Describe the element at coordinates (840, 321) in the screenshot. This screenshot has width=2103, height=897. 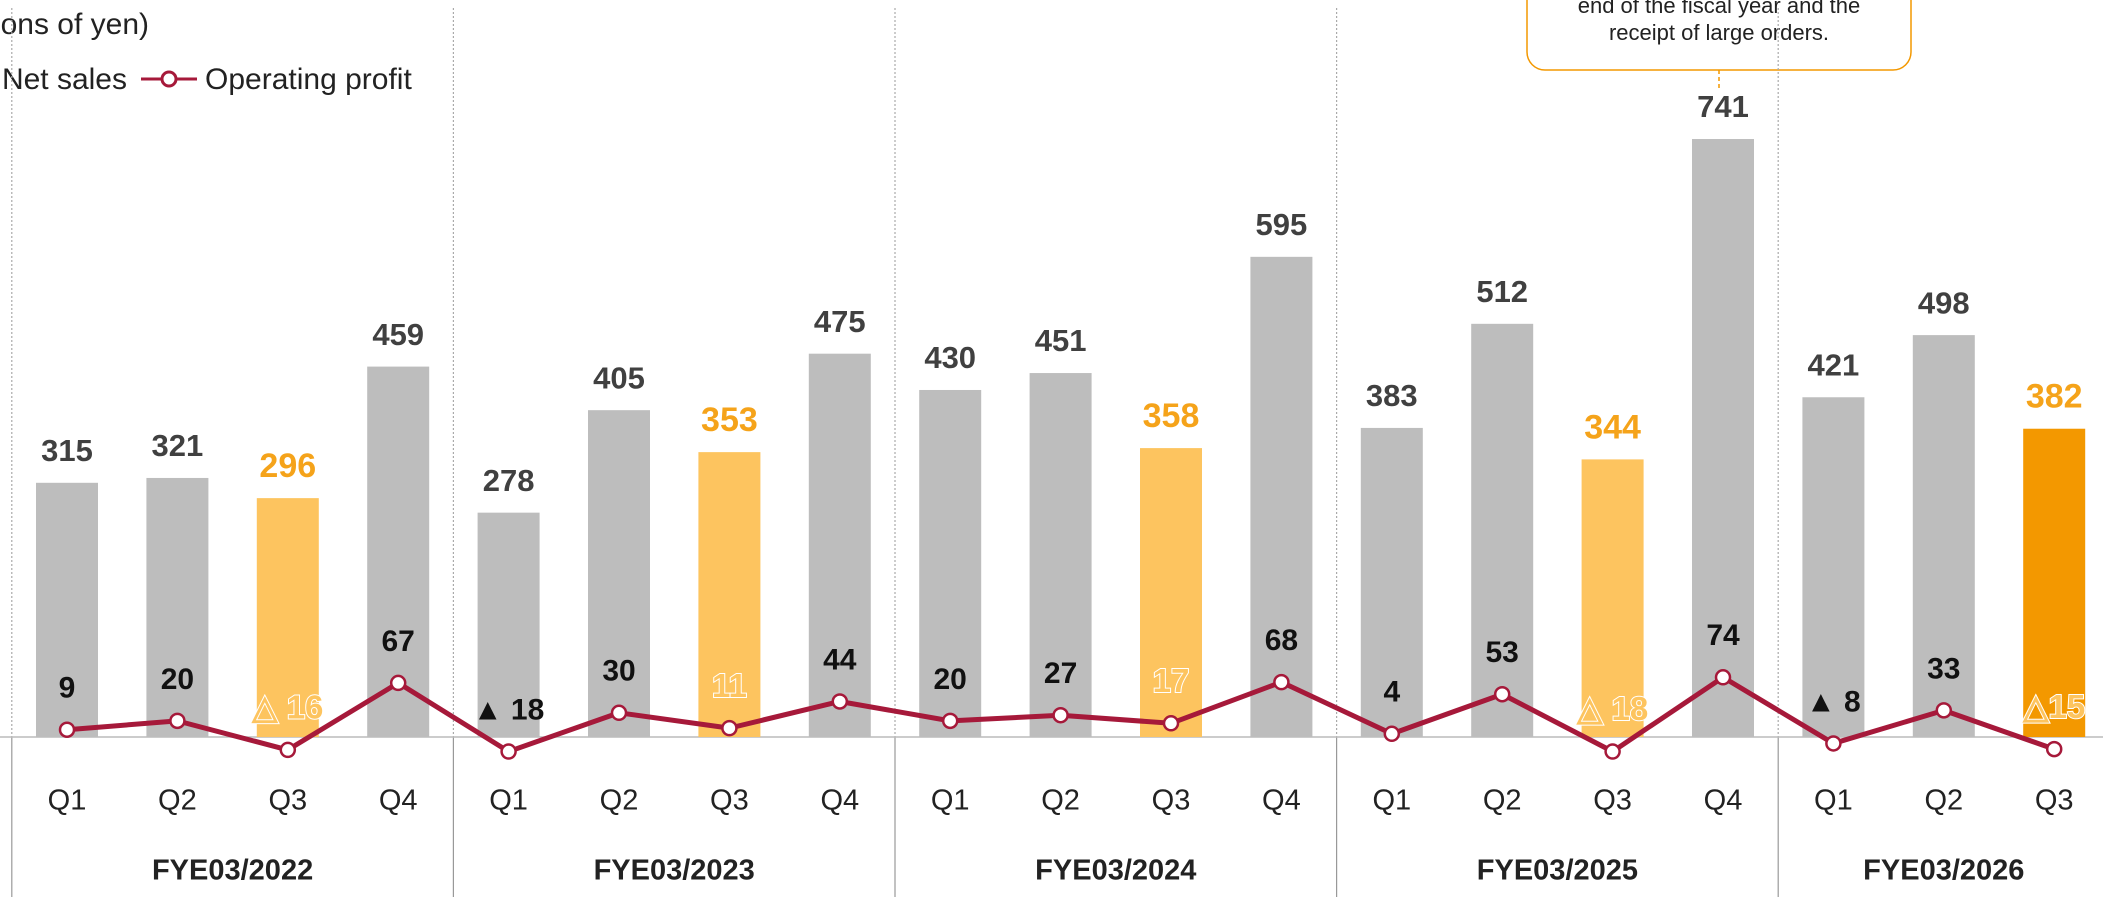
I see `bar-value-label: 475` at that location.